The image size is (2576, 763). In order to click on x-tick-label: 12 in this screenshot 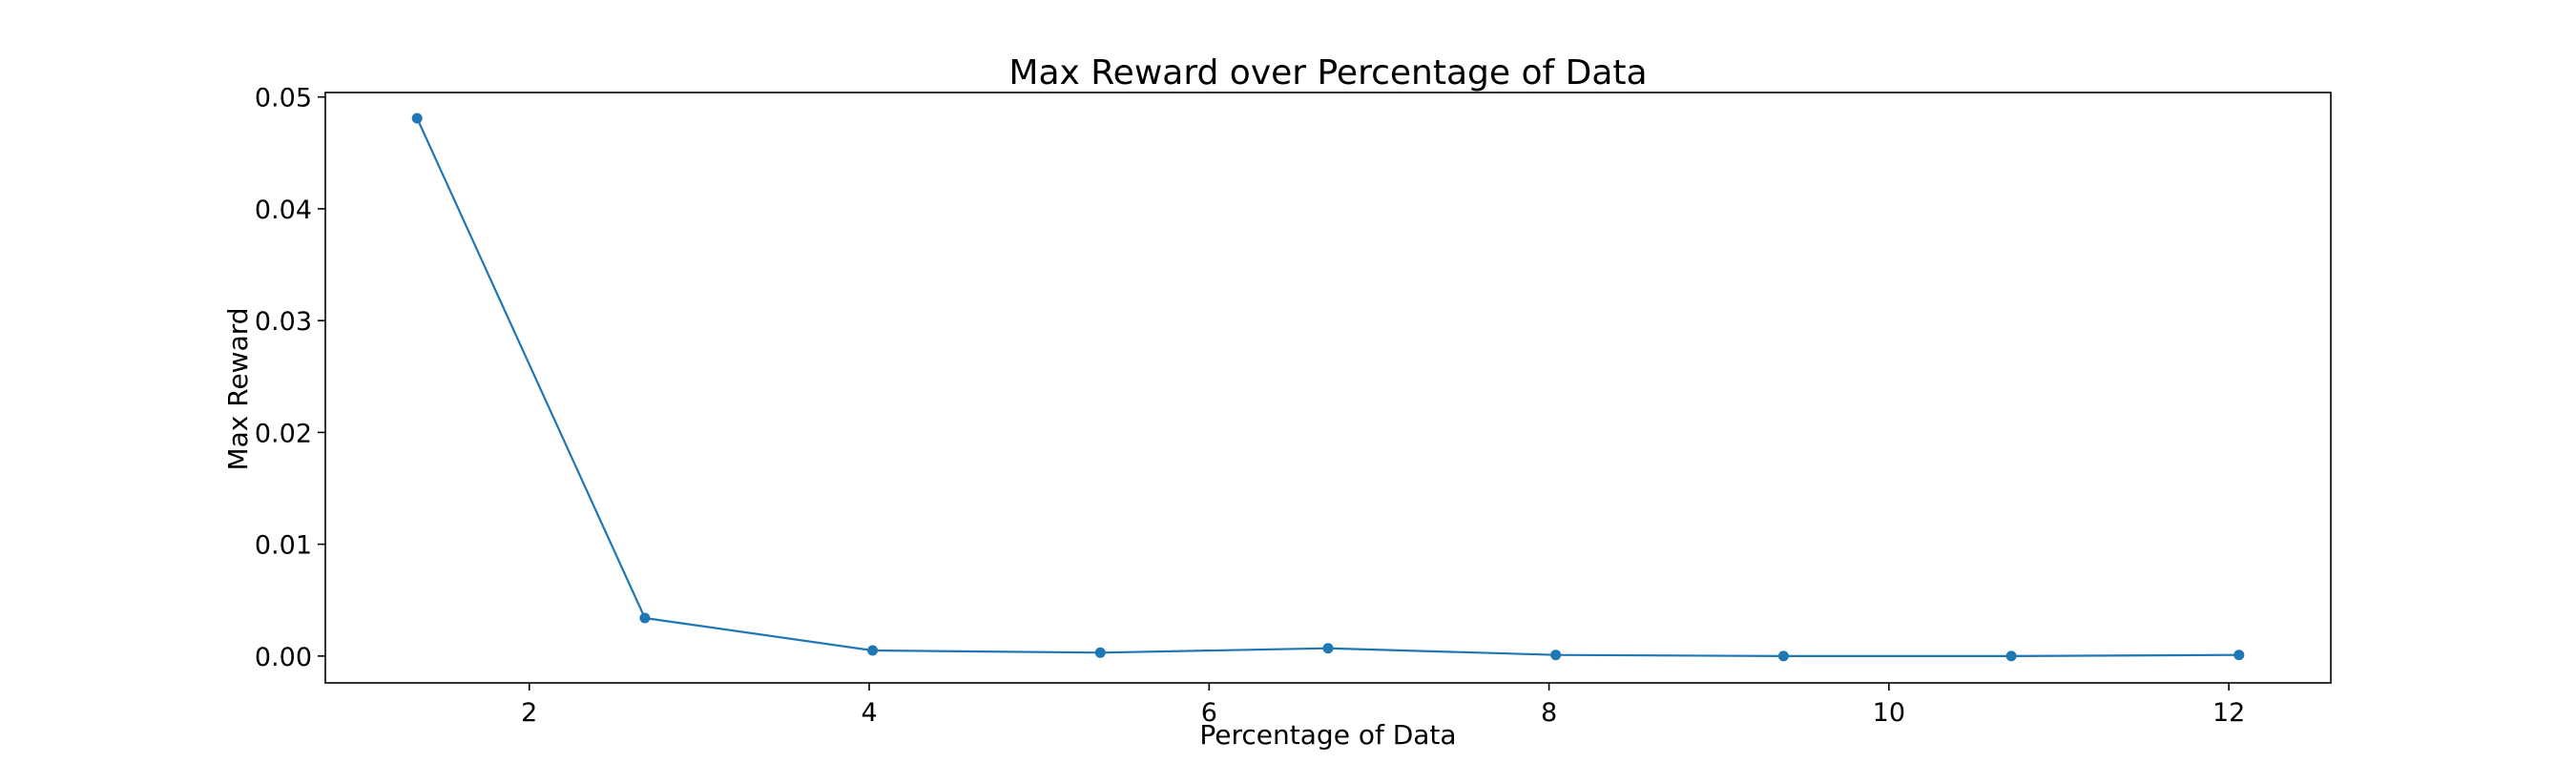, I will do `click(2228, 713)`.